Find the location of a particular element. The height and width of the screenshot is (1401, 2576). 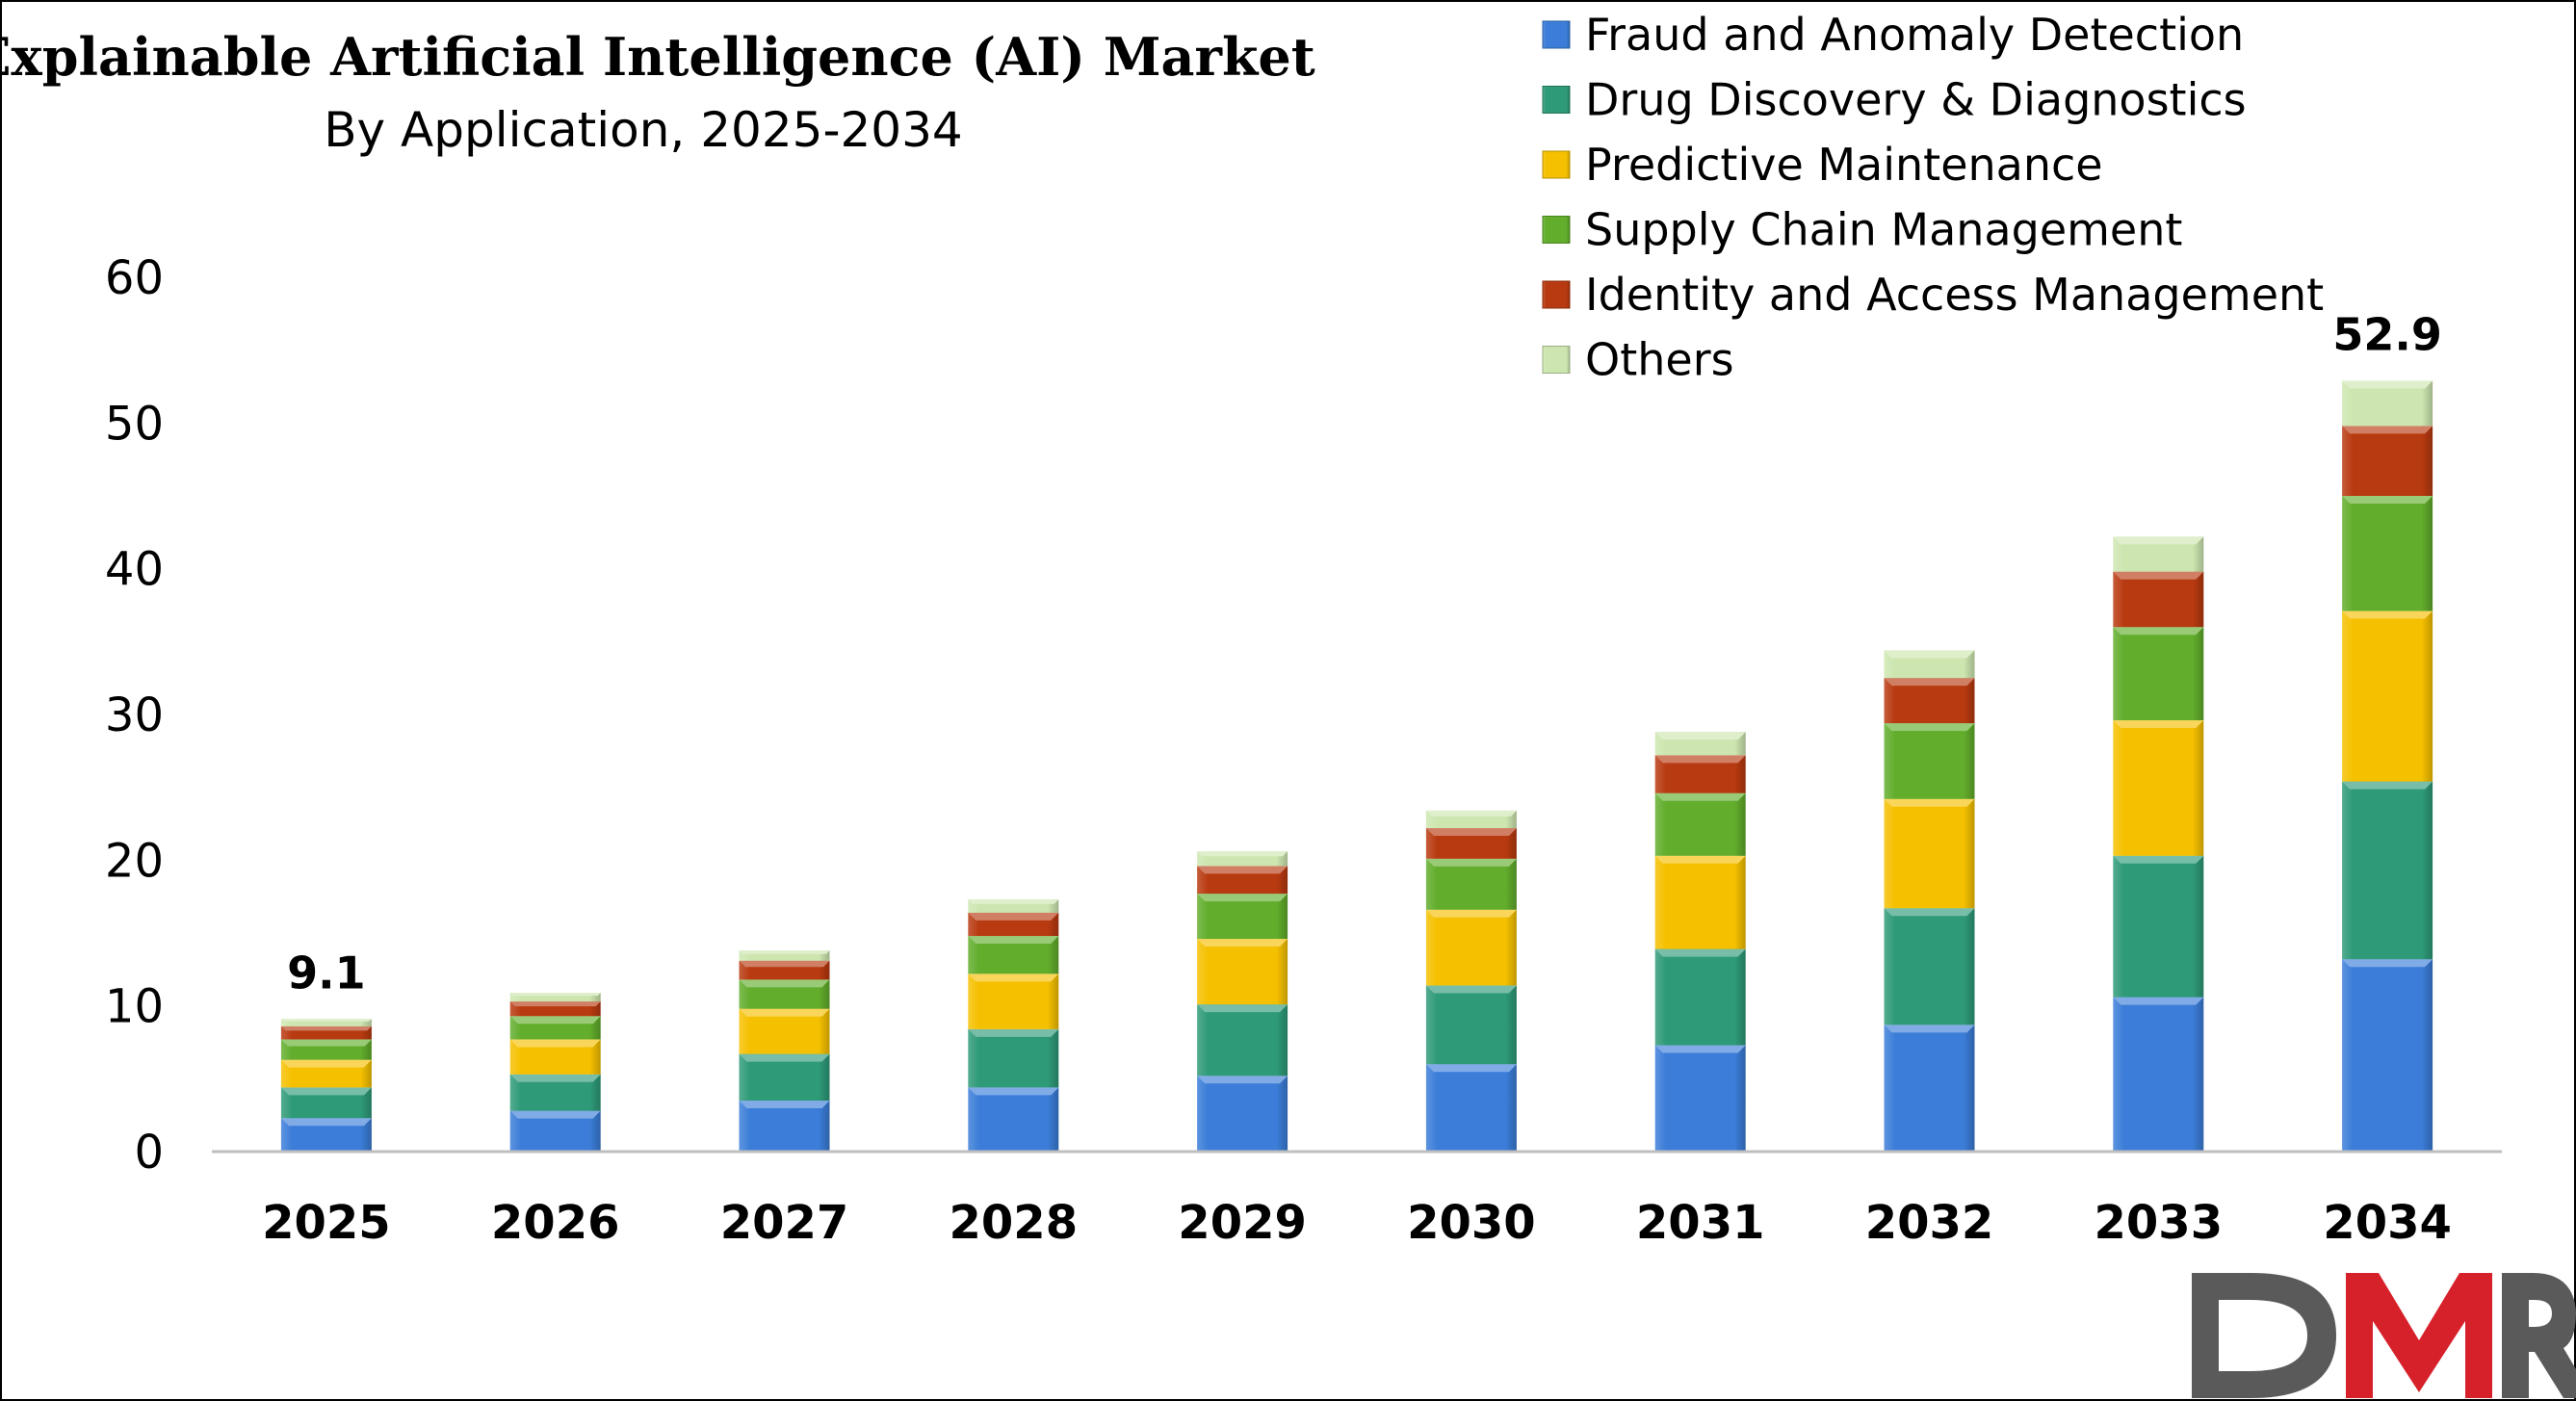

y-tick-label: 0 is located at coordinates (149, 1153).